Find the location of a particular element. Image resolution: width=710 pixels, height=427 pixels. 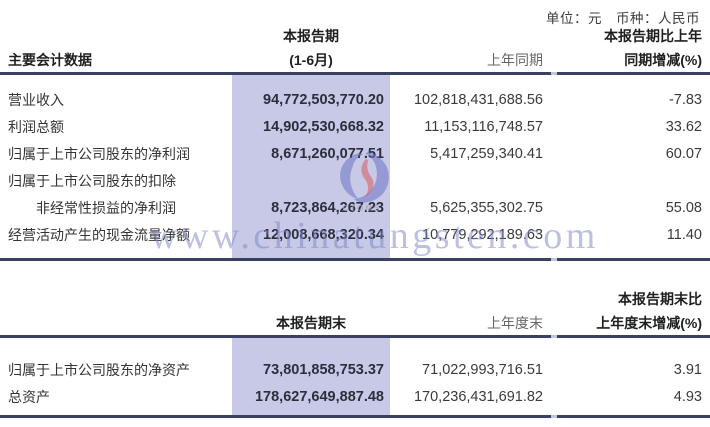

header-change-line1: 本报告期比上年 is located at coordinates (653, 36).